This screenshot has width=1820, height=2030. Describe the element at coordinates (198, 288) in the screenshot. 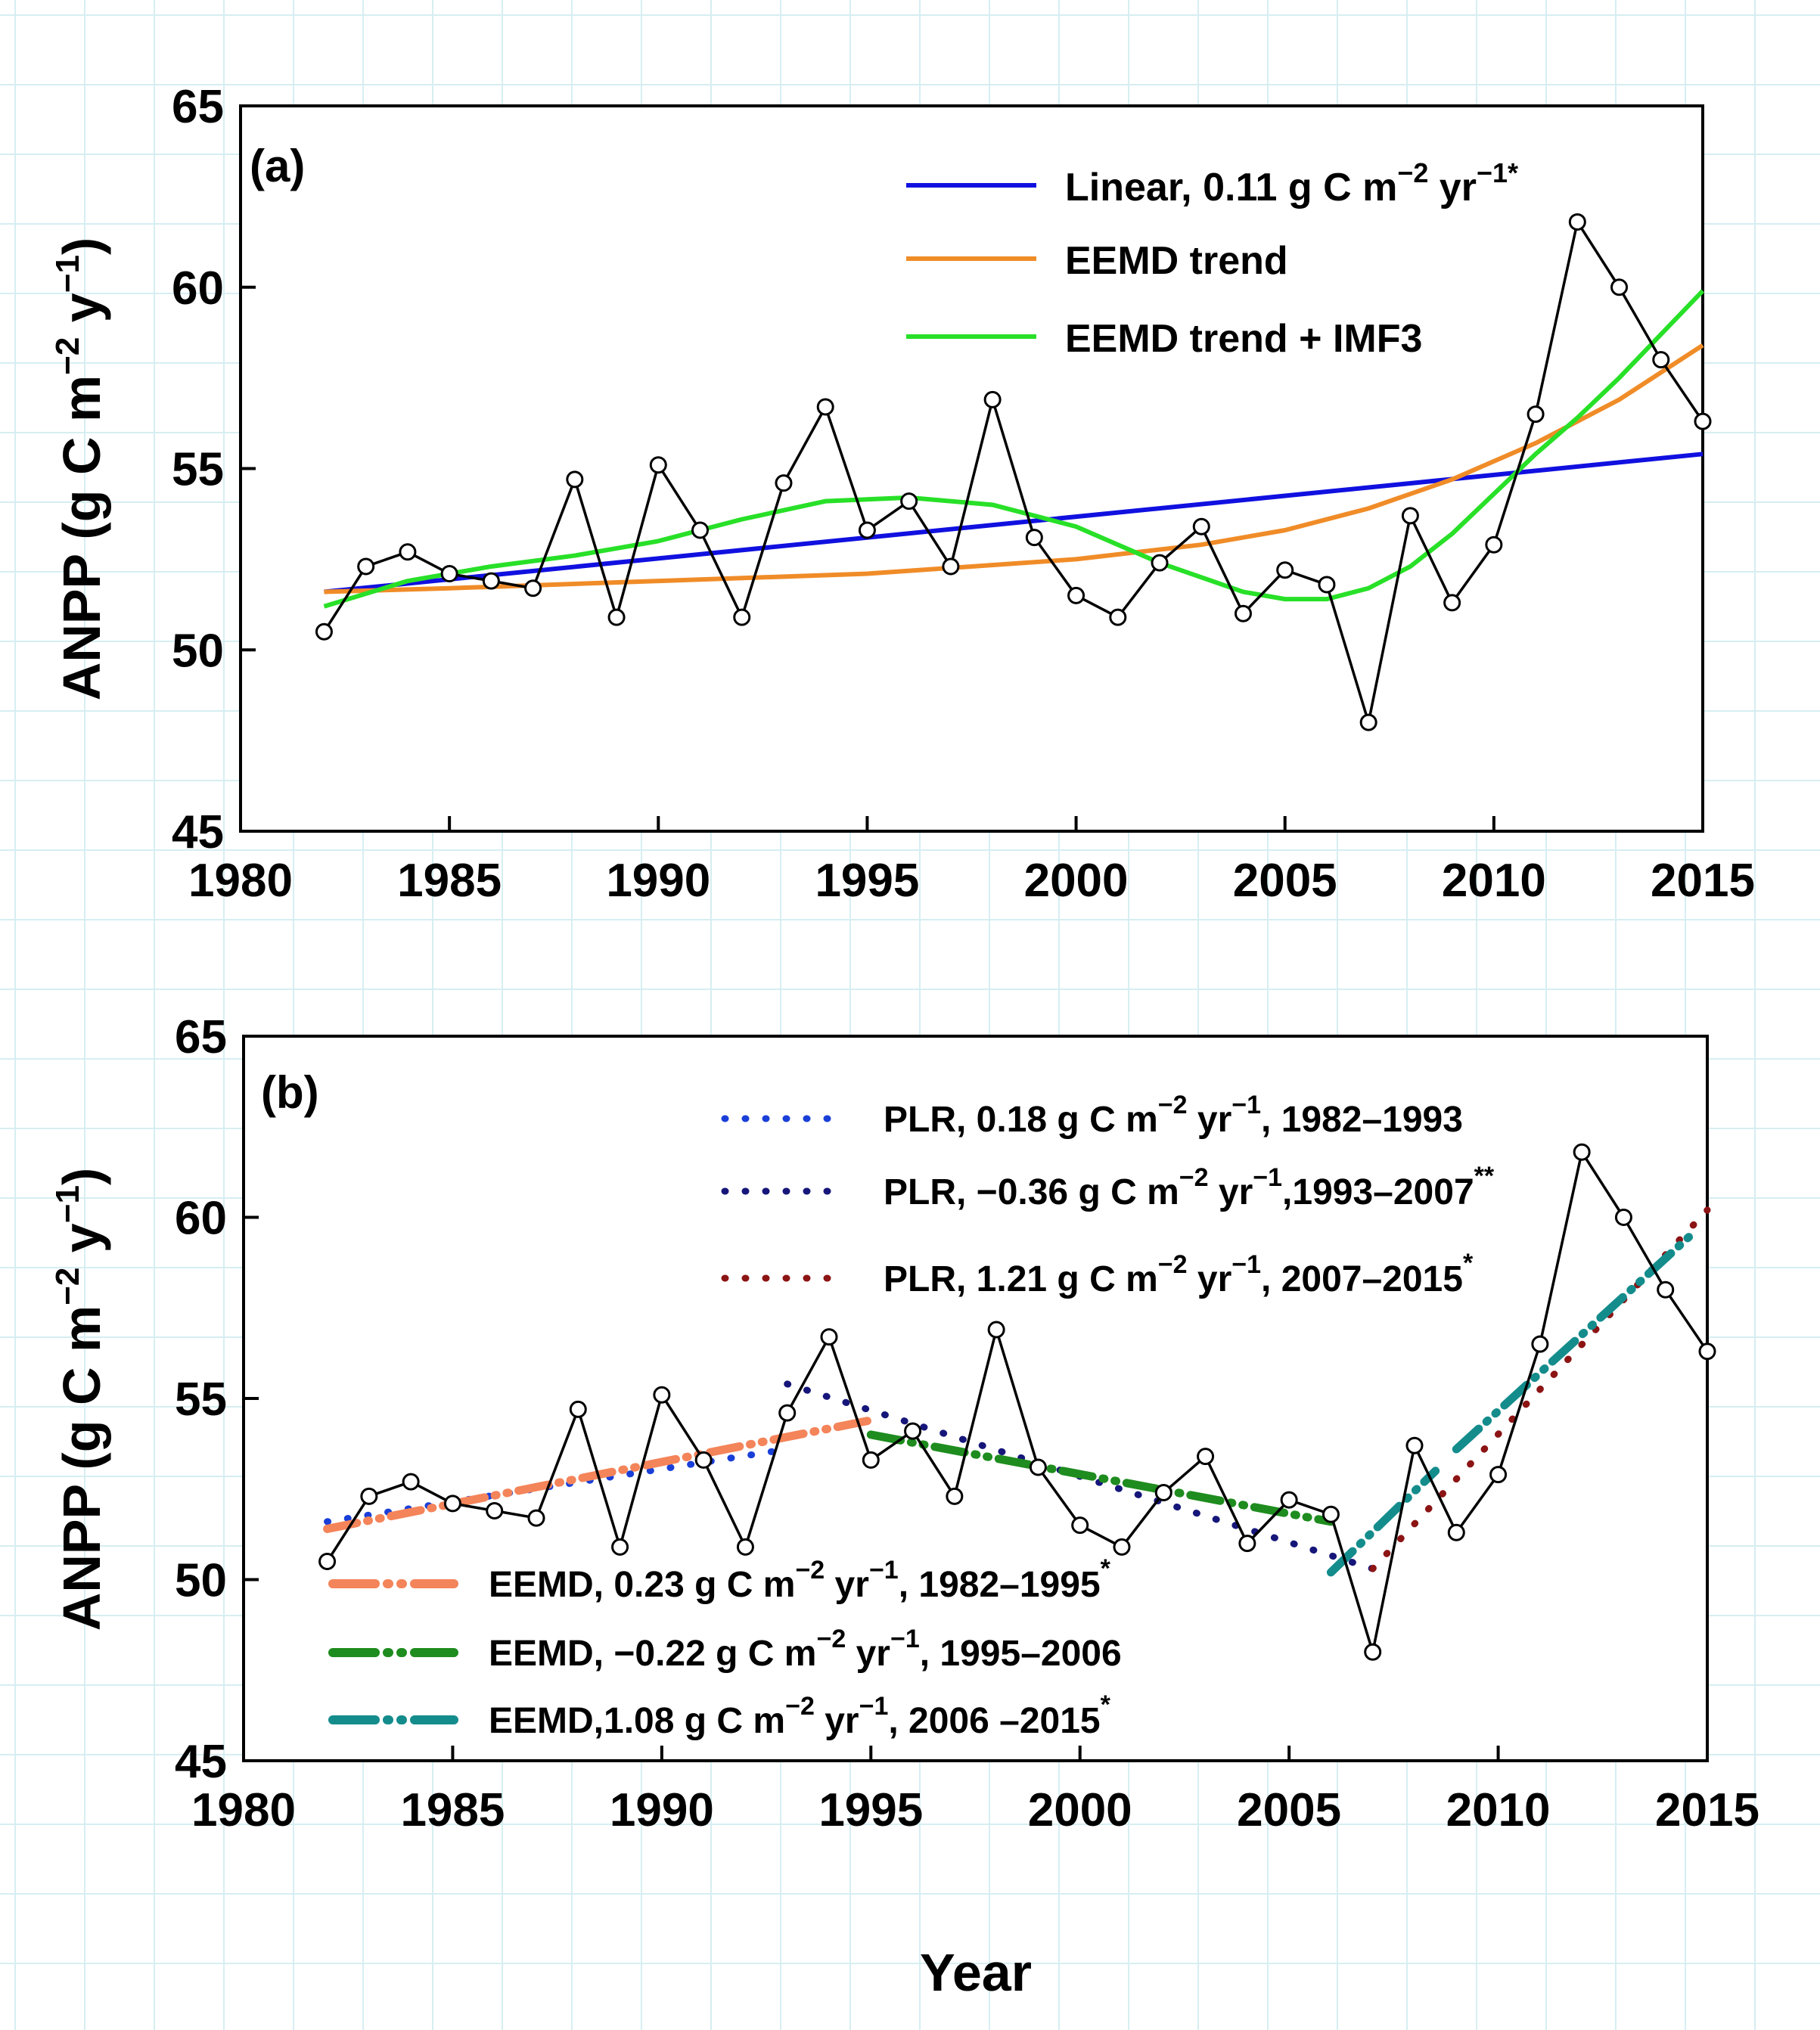

I see `y-tick-label: 60` at that location.